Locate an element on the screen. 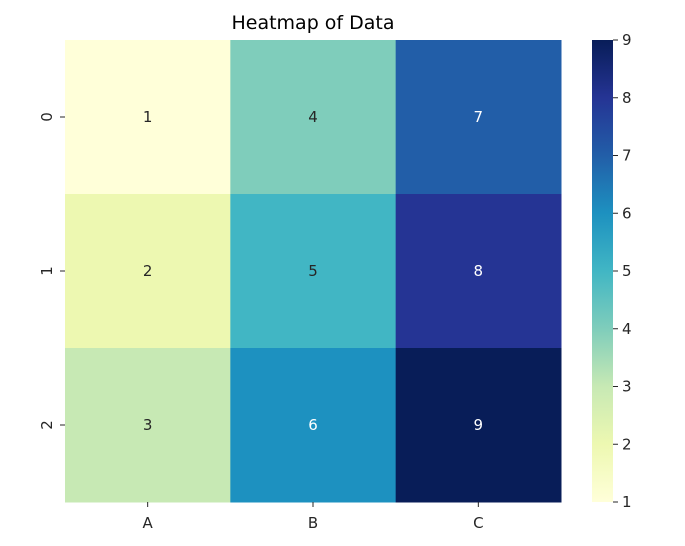 The width and height of the screenshot is (685, 546). x-tick-label: C is located at coordinates (478, 523).